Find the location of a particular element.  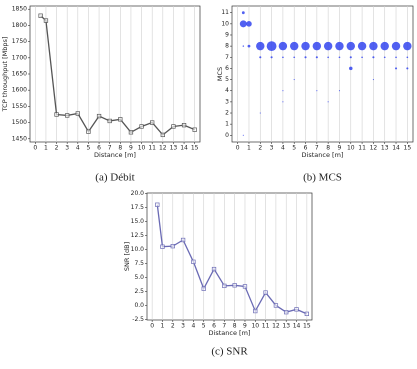

y-tick-label: 1550 is located at coordinates (19, 106).